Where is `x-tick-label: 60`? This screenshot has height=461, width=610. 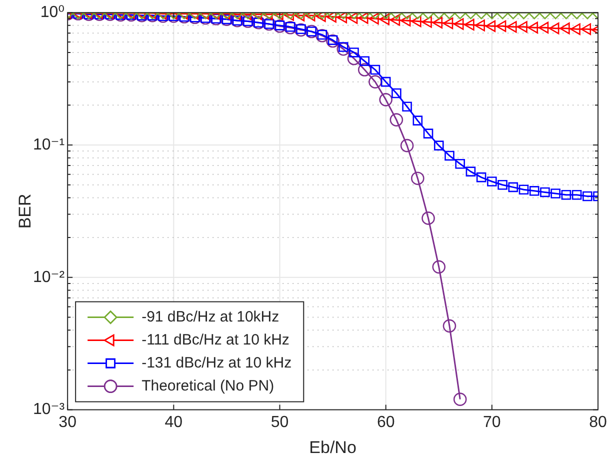
x-tick-label: 60 is located at coordinates (385, 422).